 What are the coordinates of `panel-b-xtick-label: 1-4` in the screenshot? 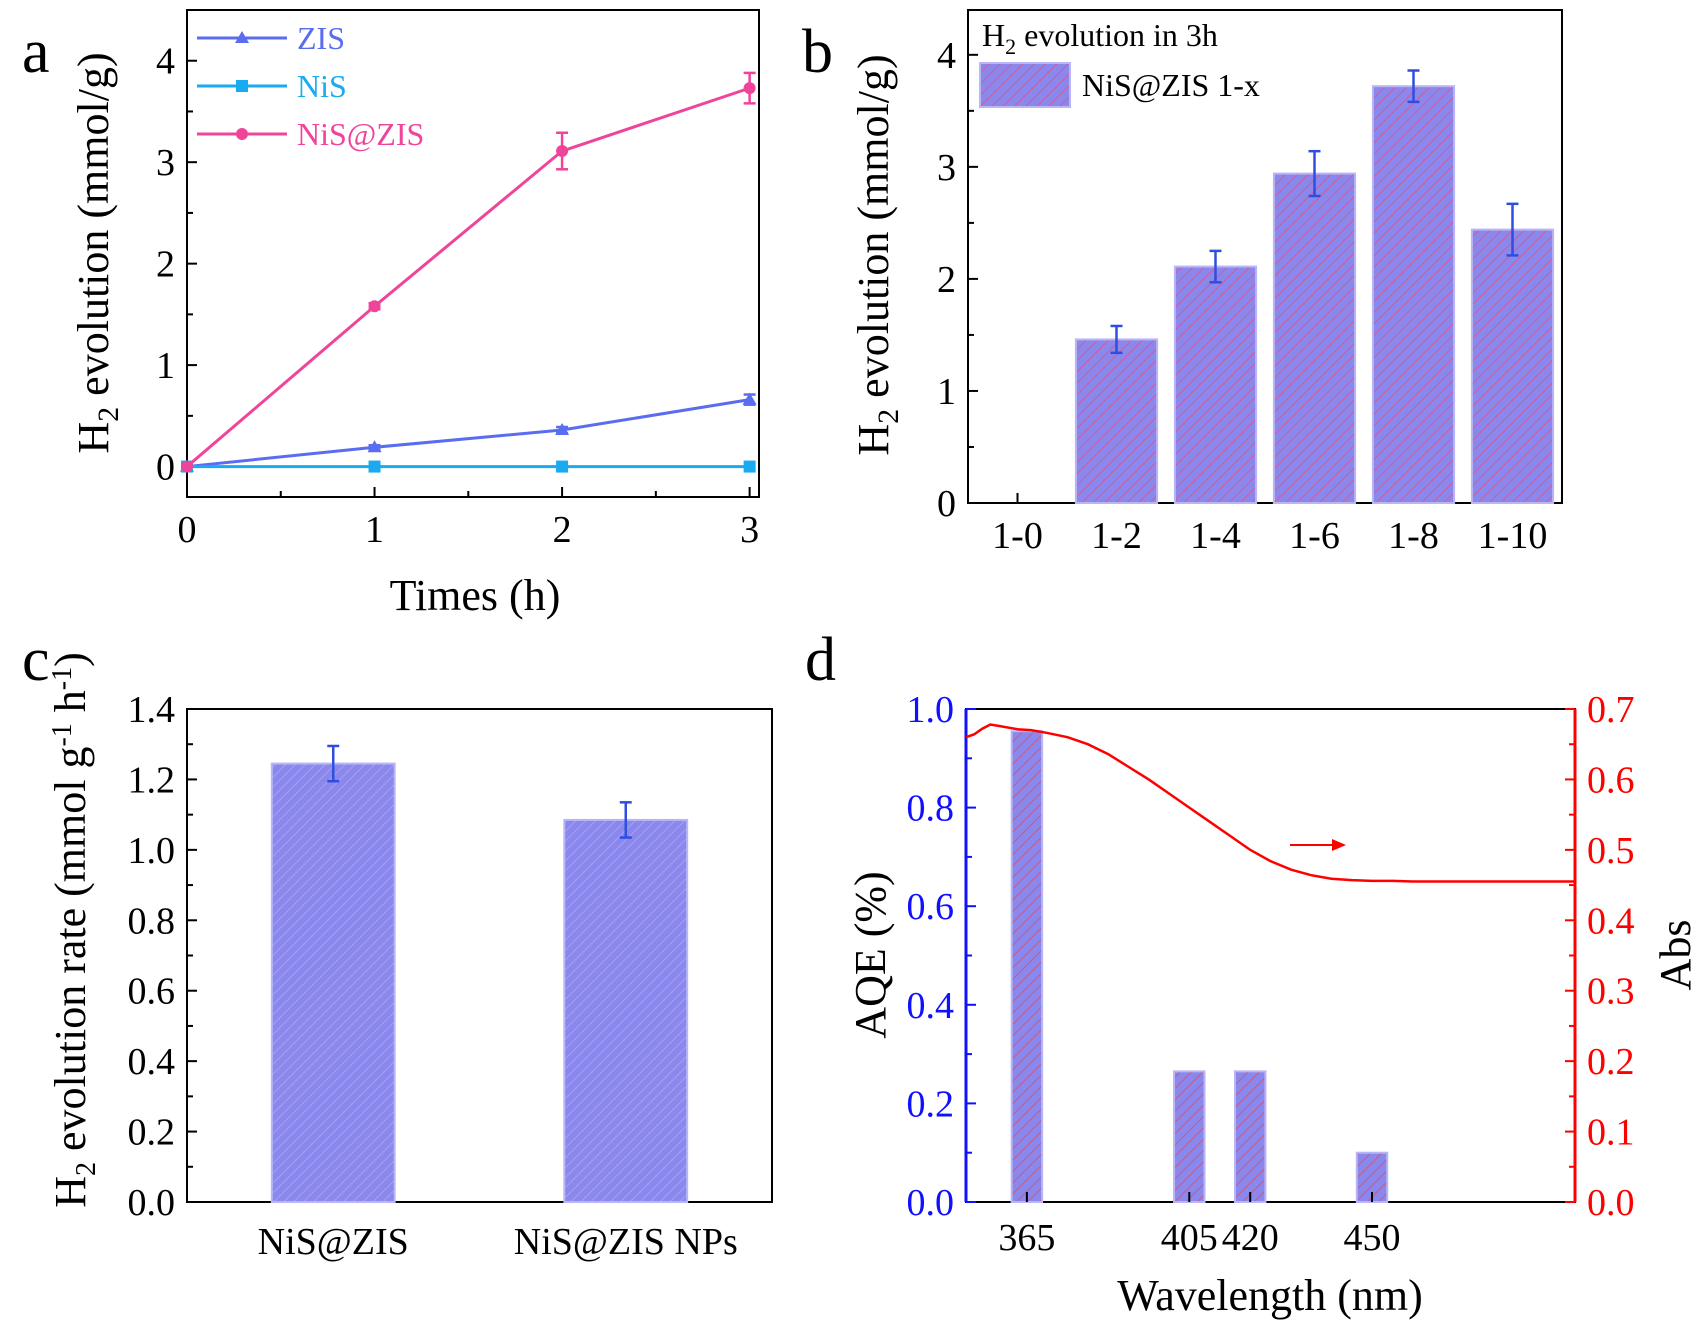 It's located at (1215, 536).